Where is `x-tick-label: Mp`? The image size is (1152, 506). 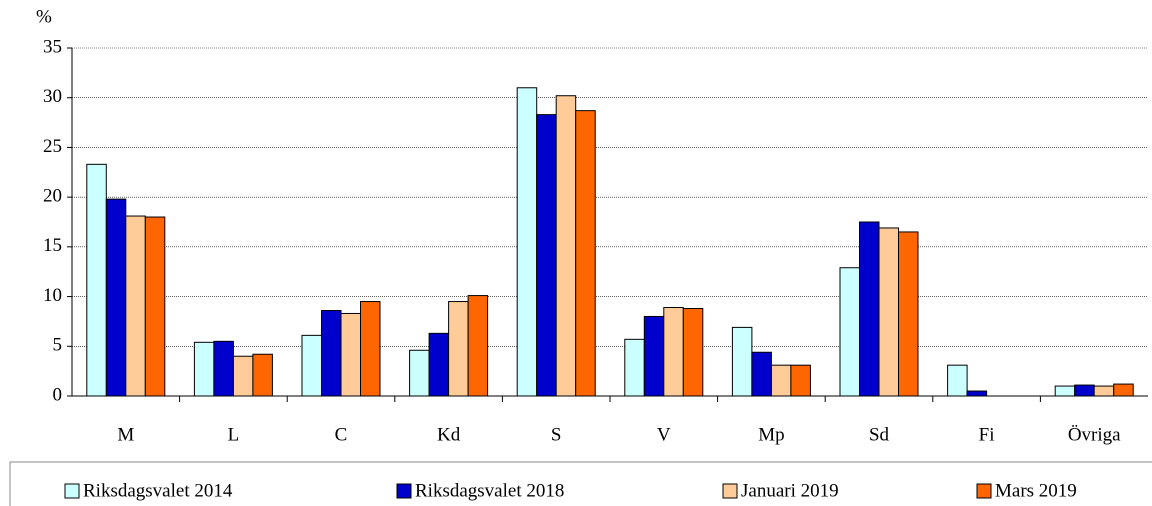 x-tick-label: Mp is located at coordinates (771, 434).